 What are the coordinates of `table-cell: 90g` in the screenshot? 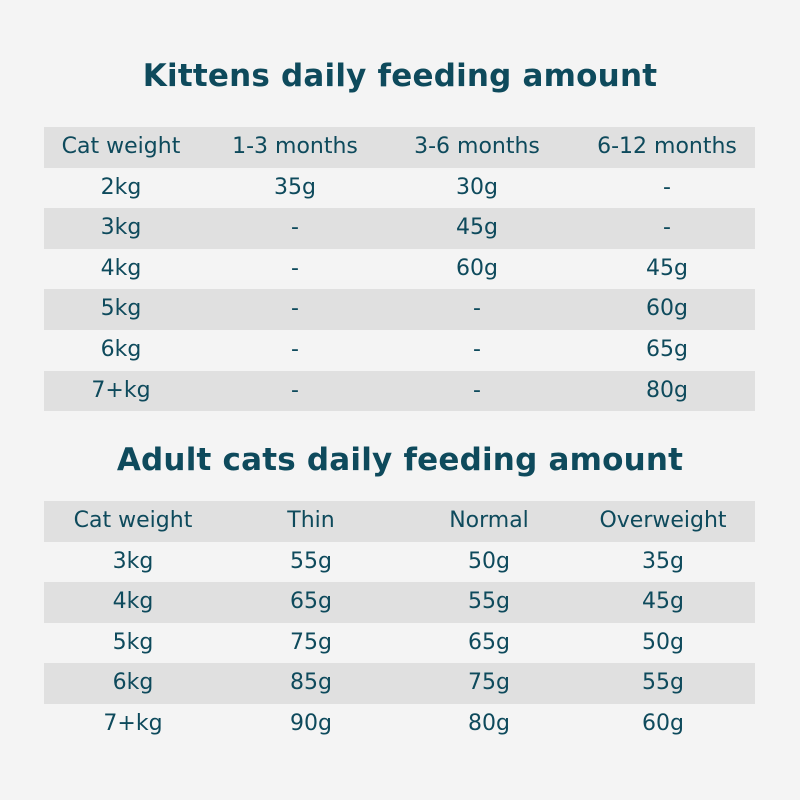 It's located at (311, 723).